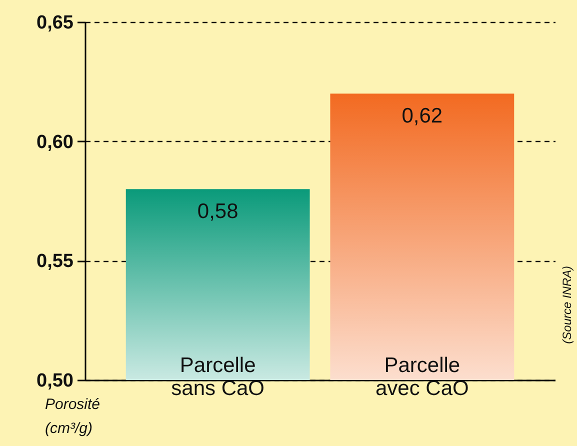 The width and height of the screenshot is (577, 446). I want to click on text: (Source INRA), so click(567, 305).